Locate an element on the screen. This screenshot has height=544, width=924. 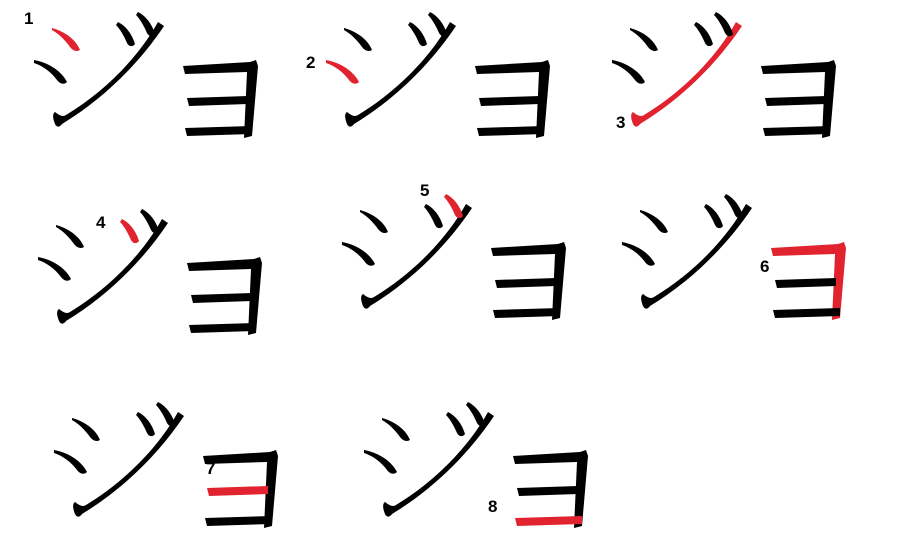
step-number-label: 2 is located at coordinates (310, 62).